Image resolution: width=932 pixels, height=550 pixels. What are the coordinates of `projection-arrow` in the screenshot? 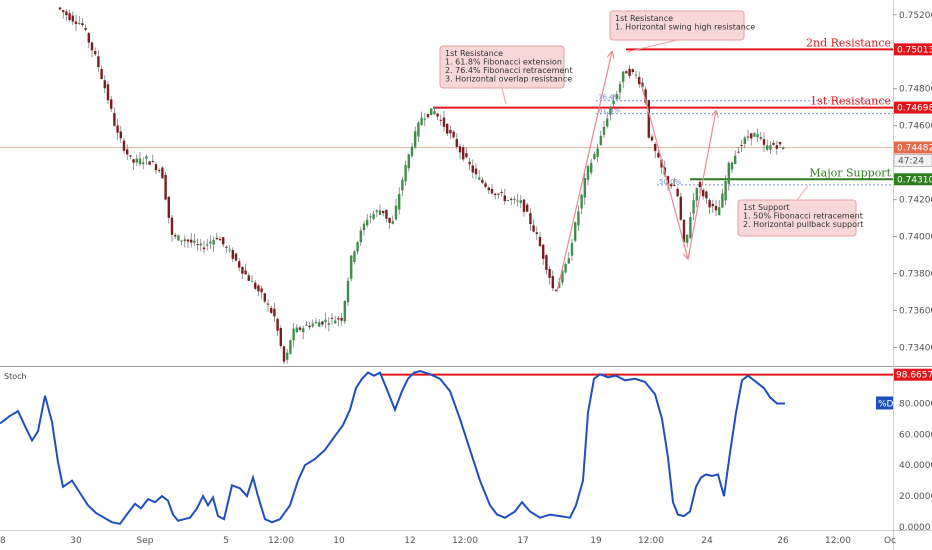 It's located at (663, 168).